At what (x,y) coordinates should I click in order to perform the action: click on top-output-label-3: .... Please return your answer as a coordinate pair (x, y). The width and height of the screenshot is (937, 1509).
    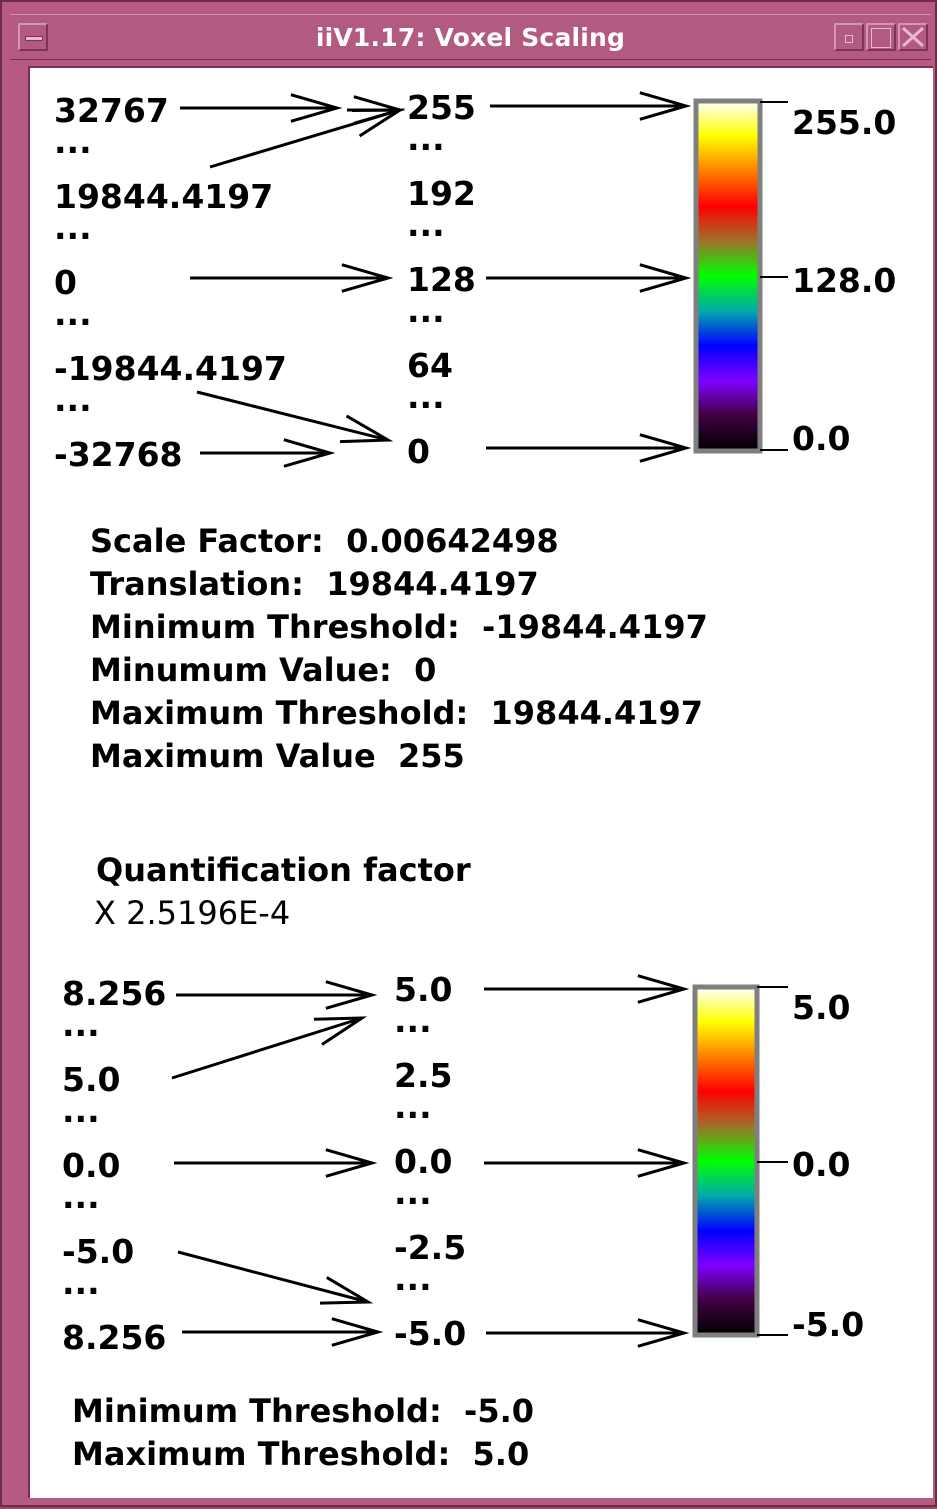
    Looking at the image, I should click on (426, 224).